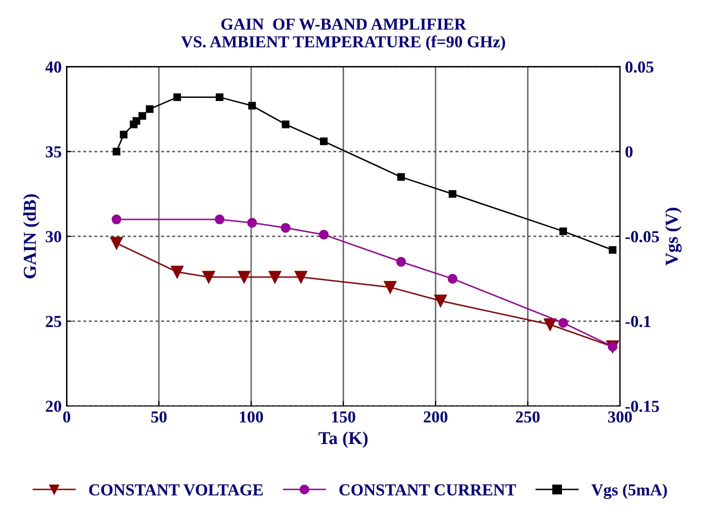  What do you see at coordinates (436, 417) in the screenshot?
I see `x-tick-label: 200` at bounding box center [436, 417].